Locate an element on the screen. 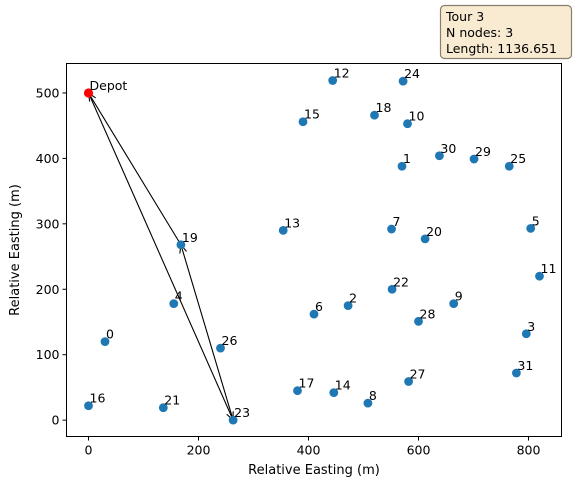  node-label: 12 is located at coordinates (342, 73).